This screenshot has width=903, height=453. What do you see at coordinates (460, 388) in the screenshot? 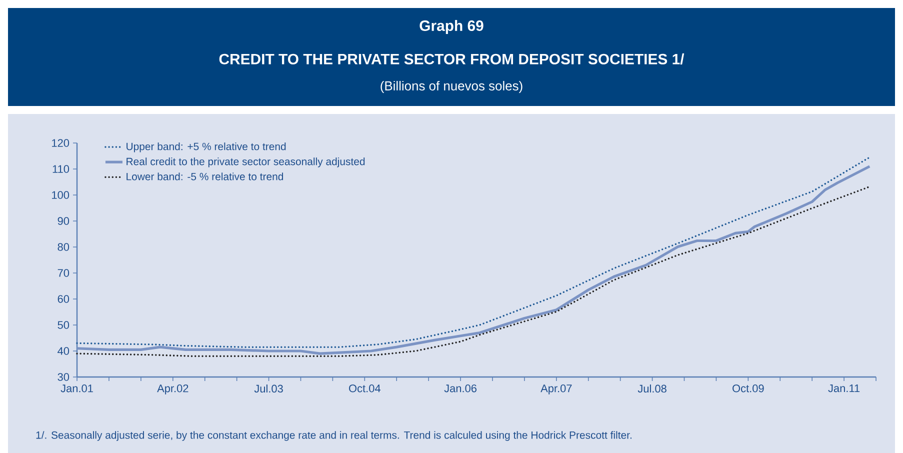
I see `x-tick-label: Jan.06` at bounding box center [460, 388].